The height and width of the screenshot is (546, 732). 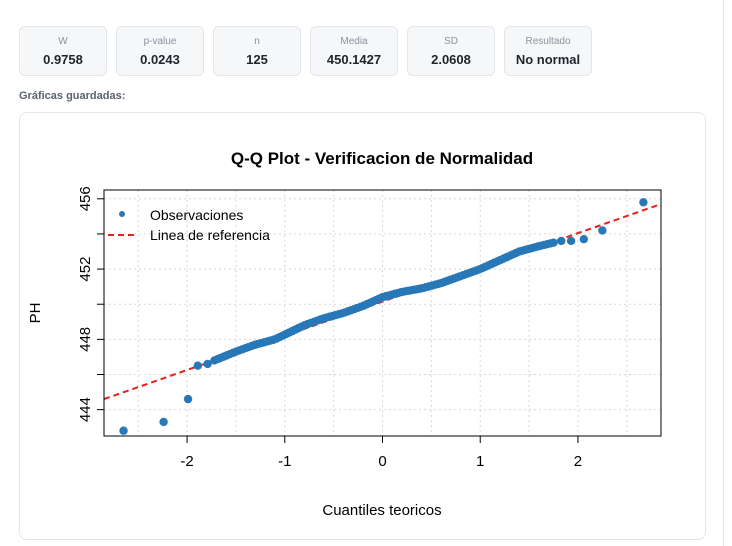 What do you see at coordinates (451, 41) in the screenshot?
I see `stat-label: SD` at bounding box center [451, 41].